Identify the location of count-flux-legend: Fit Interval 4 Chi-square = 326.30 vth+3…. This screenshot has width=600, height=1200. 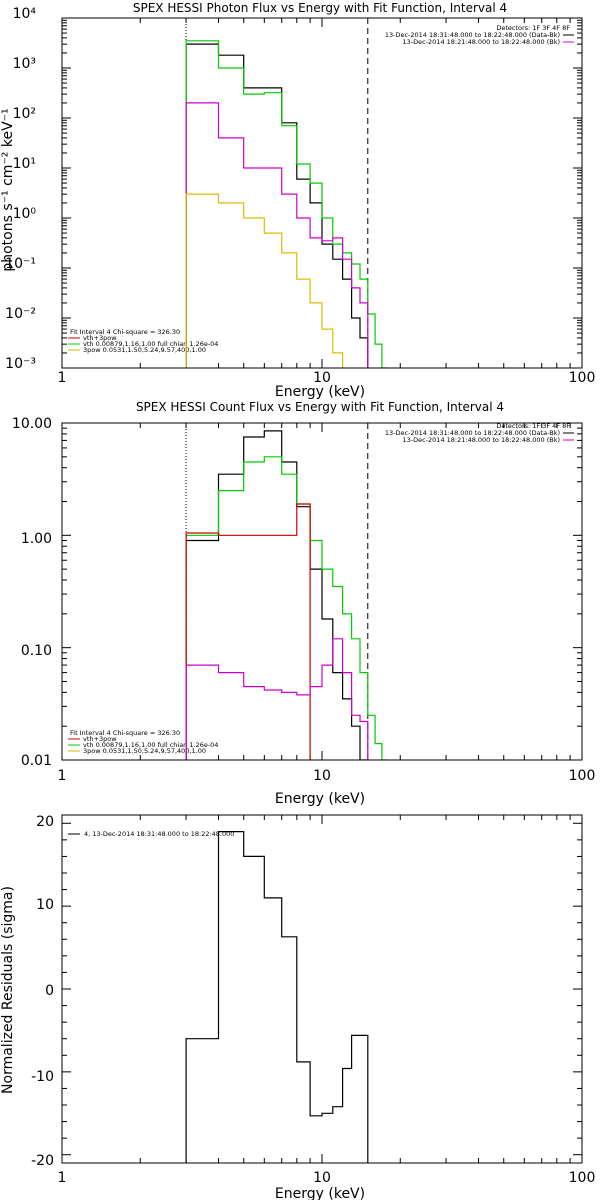
(143, 742).